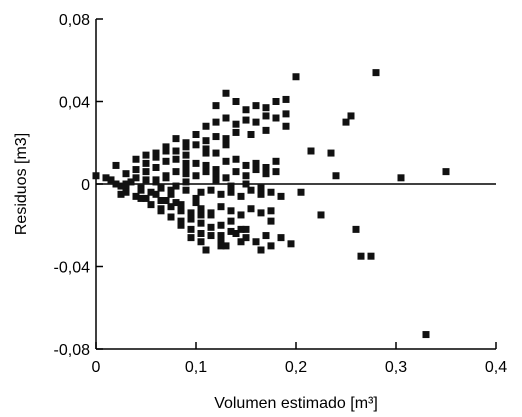 Image resolution: width=522 pixels, height=417 pixels. Describe the element at coordinates (85, 185) in the screenshot. I see `y-tick-label: 0` at that location.